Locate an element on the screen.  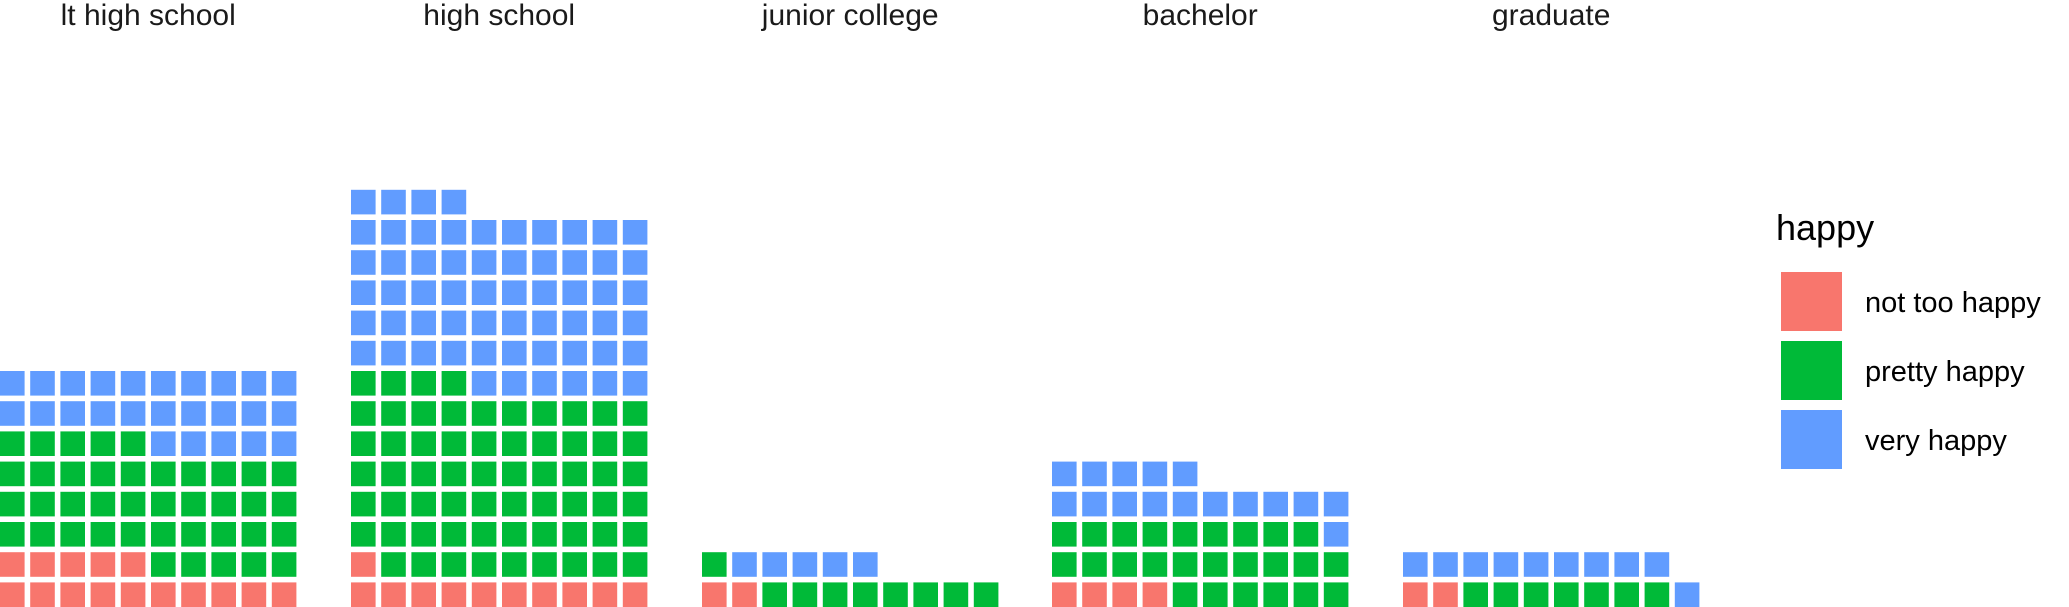
facet-label: bachelor is located at coordinates (1200, 16).